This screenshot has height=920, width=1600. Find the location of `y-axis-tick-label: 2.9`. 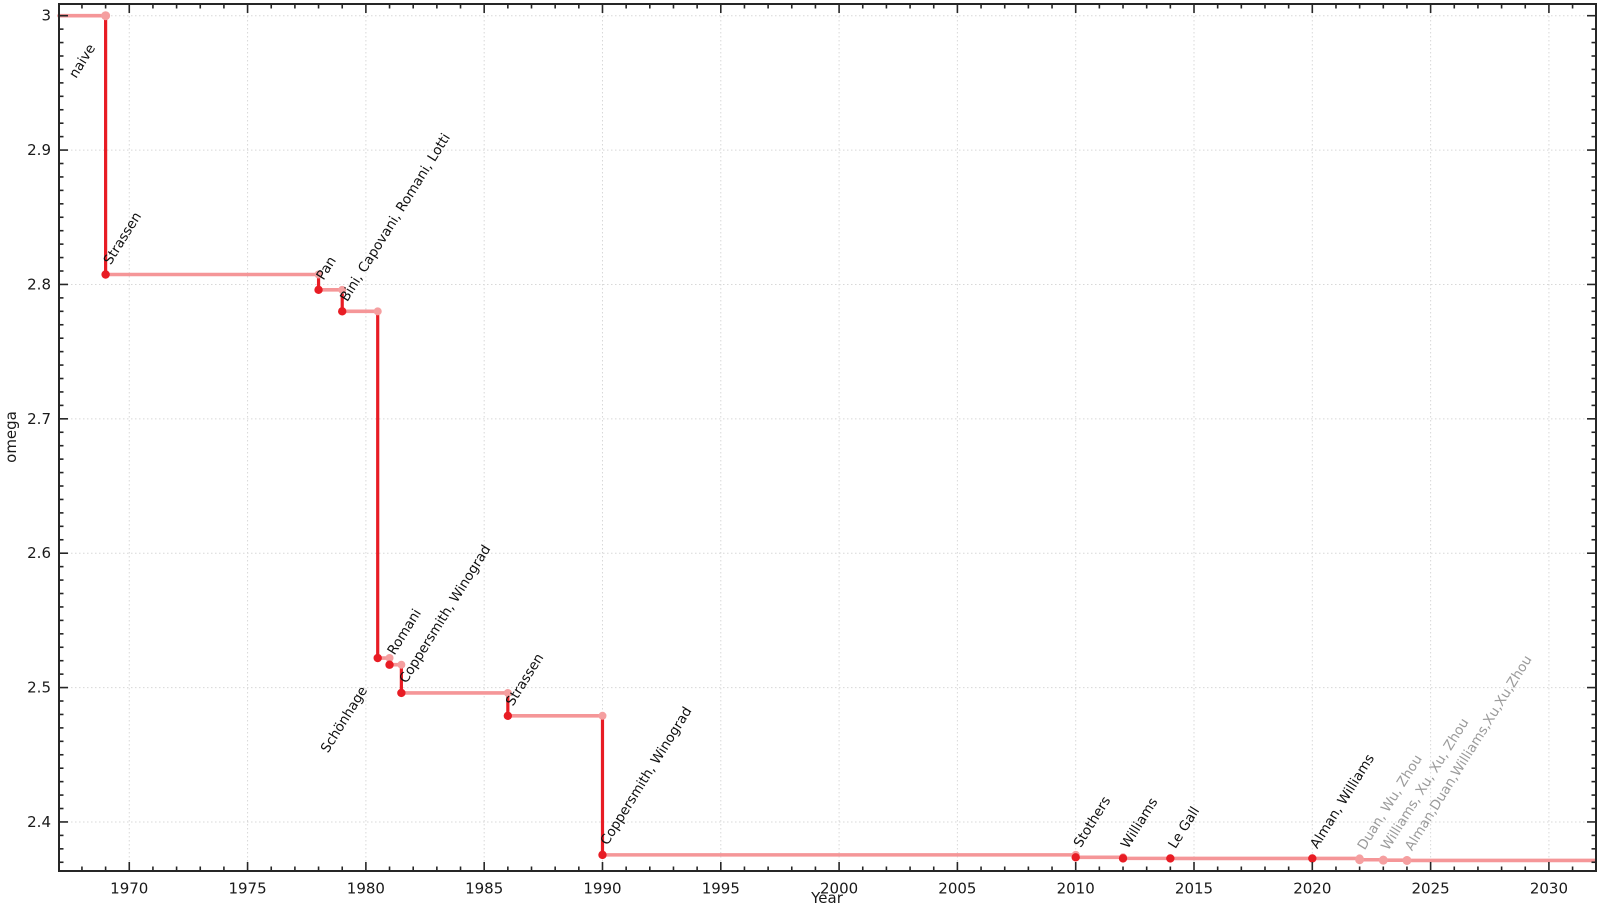

y-axis-tick-label: 2.9 is located at coordinates (39, 150).